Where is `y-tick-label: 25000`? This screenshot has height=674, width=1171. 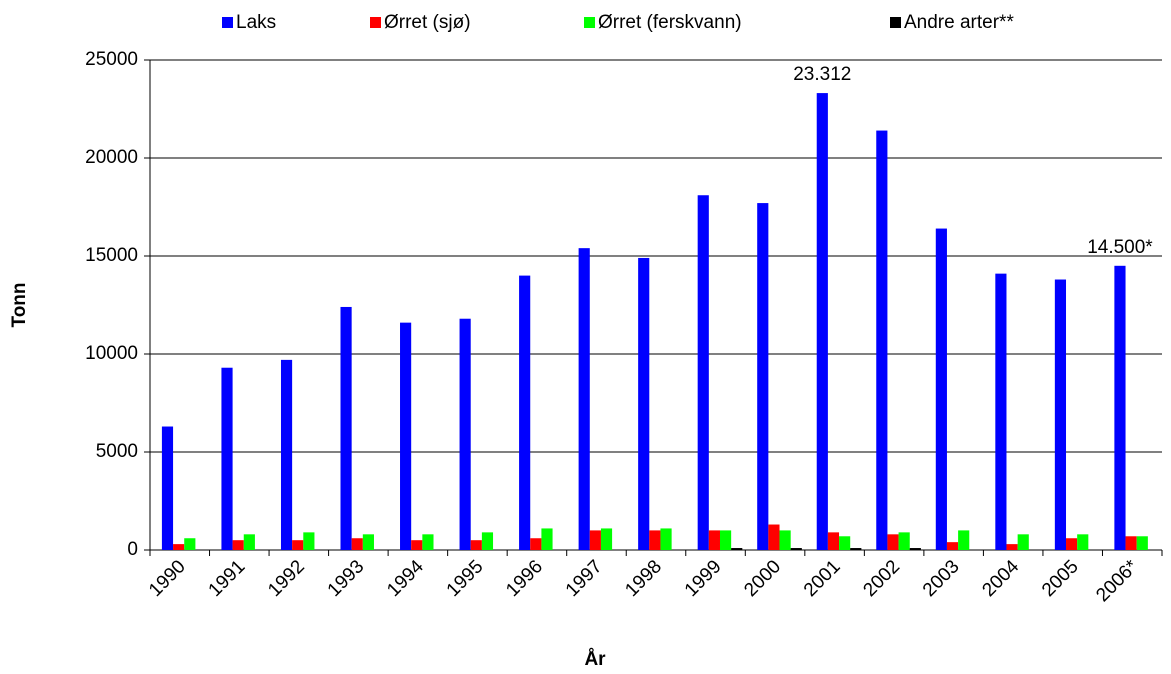
y-tick-label: 25000 is located at coordinates (111, 59).